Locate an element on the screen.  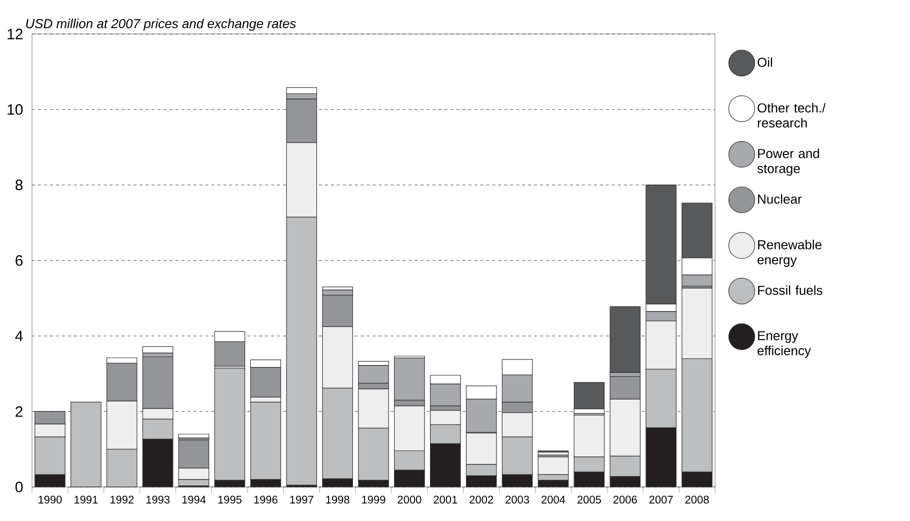
y-tick-label: 6 is located at coordinates (19, 260).